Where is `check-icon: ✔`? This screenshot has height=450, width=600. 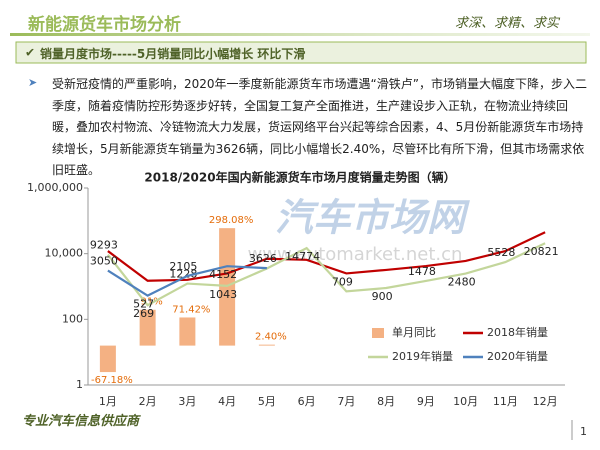 check-icon: ✔ is located at coordinates (30, 53).